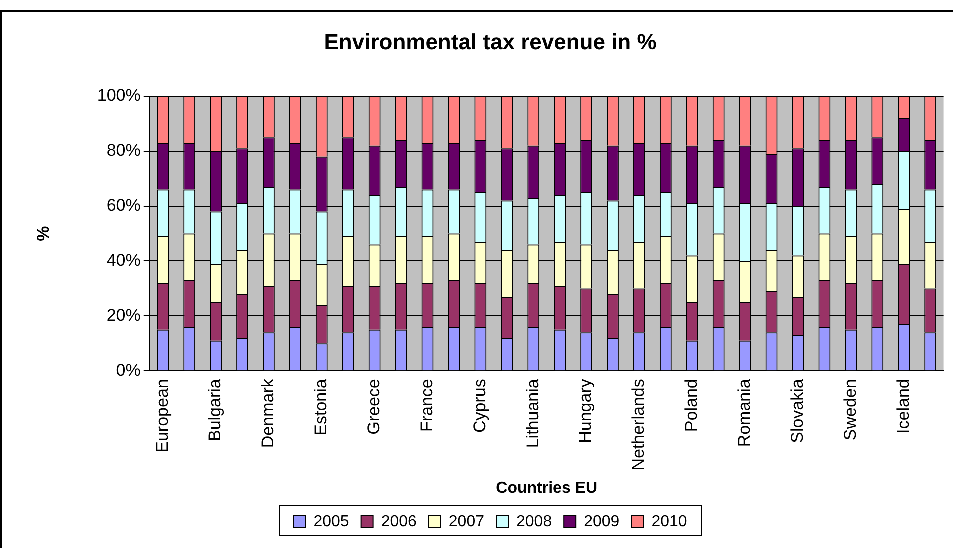 The width and height of the screenshot is (953, 548). Describe the element at coordinates (399, 521) in the screenshot. I see `legend-label: 2006` at that location.